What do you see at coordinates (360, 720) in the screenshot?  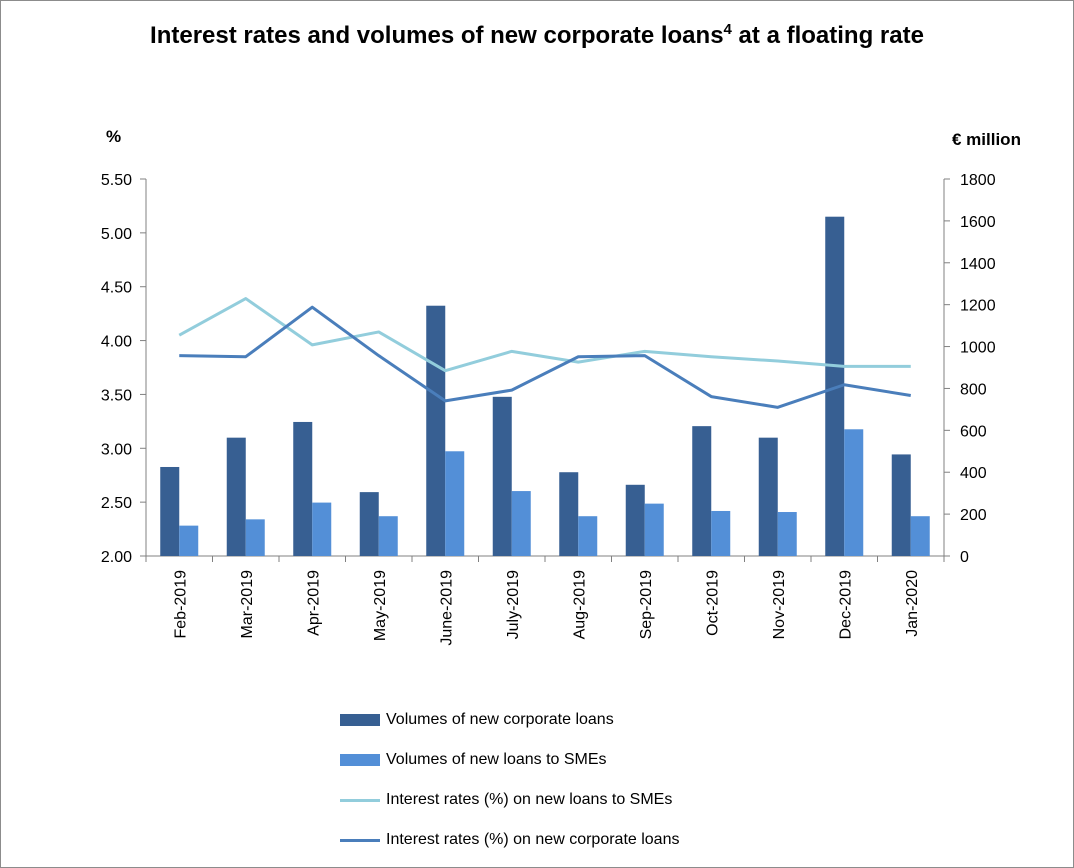 I see `legend-swatch-corporate-volumes` at bounding box center [360, 720].